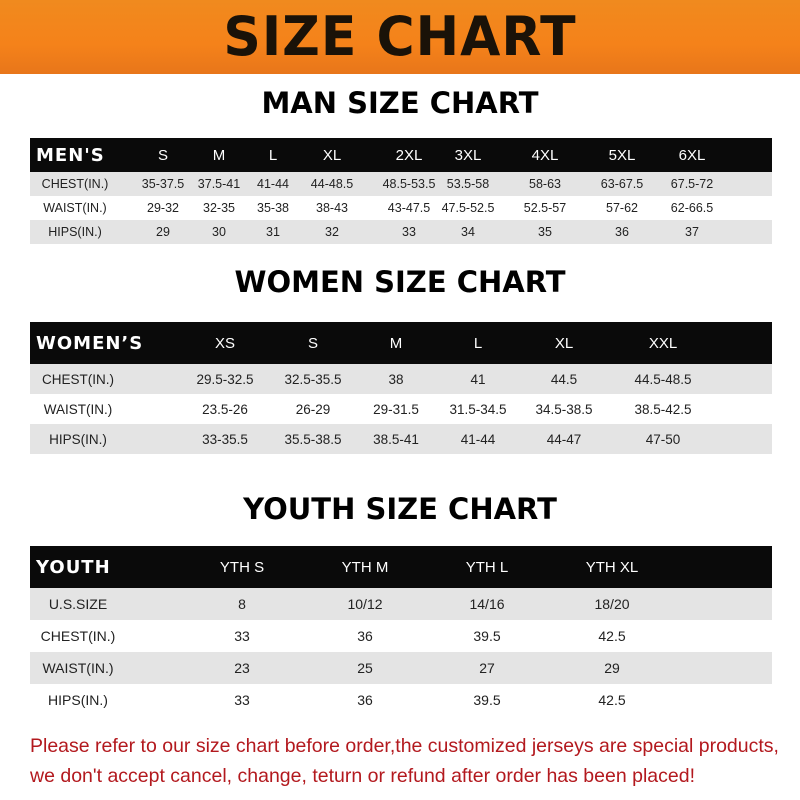  I want to click on table-row: WAIST(IN.) 23 25 27 29, so click(401, 668).